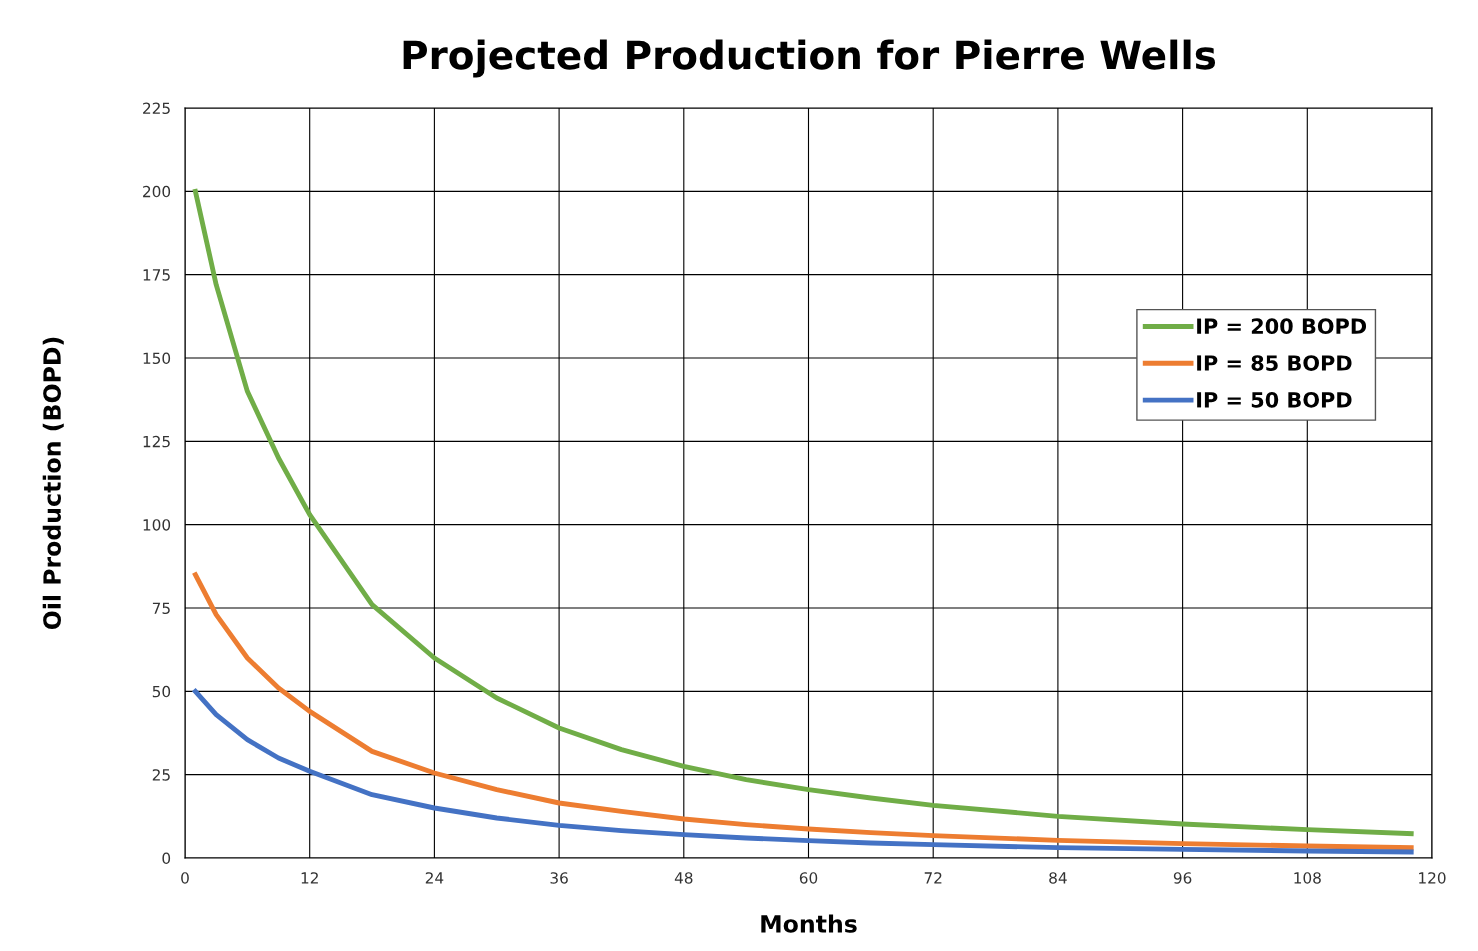  Describe the element at coordinates (157, 358) in the screenshot. I see `y-tick-label: 150` at that location.